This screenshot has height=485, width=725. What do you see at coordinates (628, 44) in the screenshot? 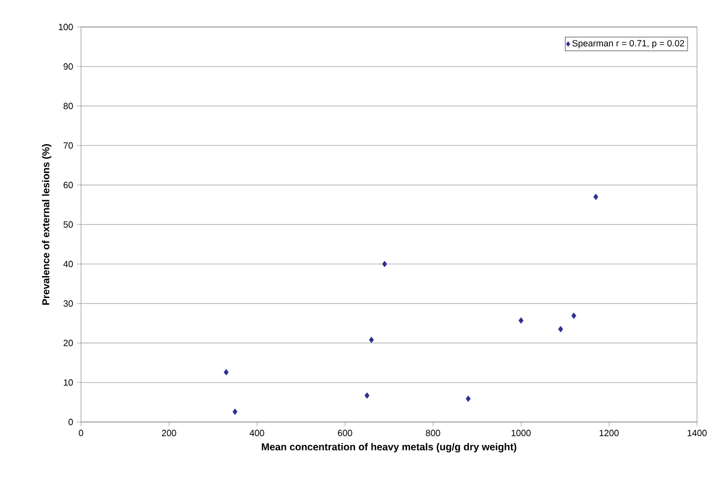
I see `legend-label: Spearman r = 0.71, p = 0.02` at bounding box center [628, 44].